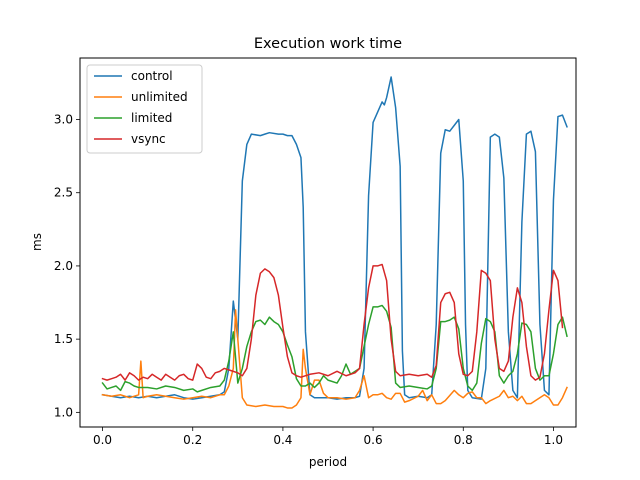 The width and height of the screenshot is (640, 480). What do you see at coordinates (159, 97) in the screenshot?
I see `legend-label-unlimited: unlimited` at bounding box center [159, 97].